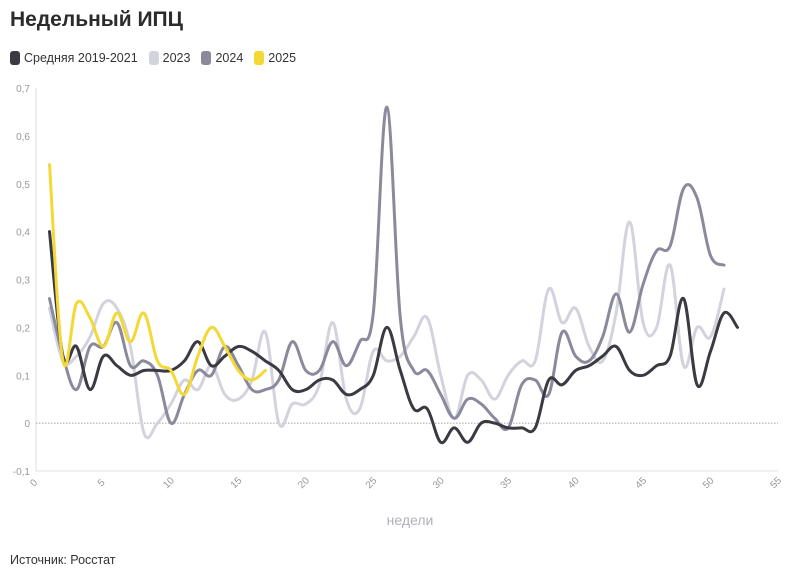 This screenshot has height=579, width=800. I want to click on source-note: Источник: Росстат, so click(63, 560).